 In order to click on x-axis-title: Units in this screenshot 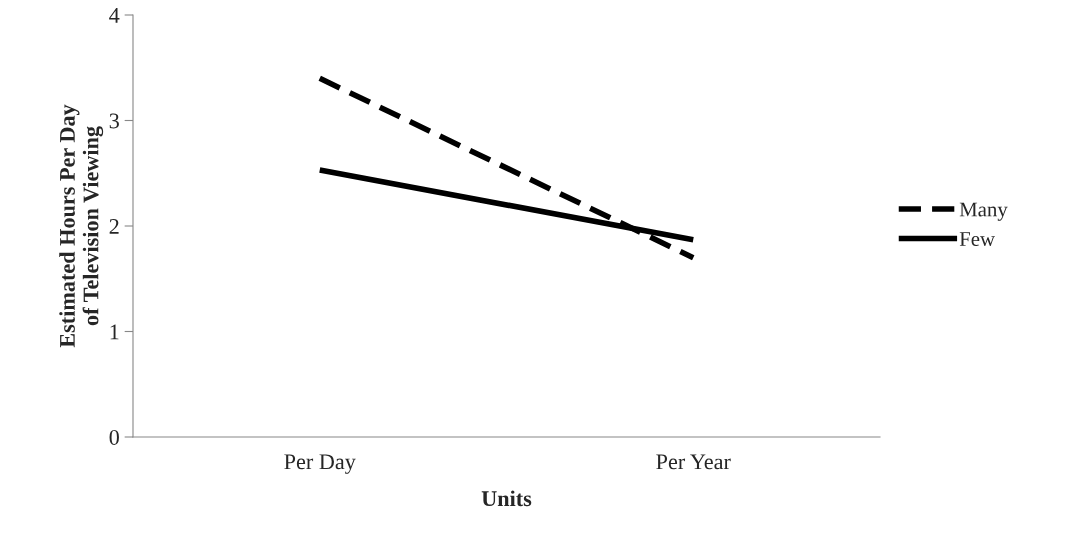, I will do `click(506, 498)`.